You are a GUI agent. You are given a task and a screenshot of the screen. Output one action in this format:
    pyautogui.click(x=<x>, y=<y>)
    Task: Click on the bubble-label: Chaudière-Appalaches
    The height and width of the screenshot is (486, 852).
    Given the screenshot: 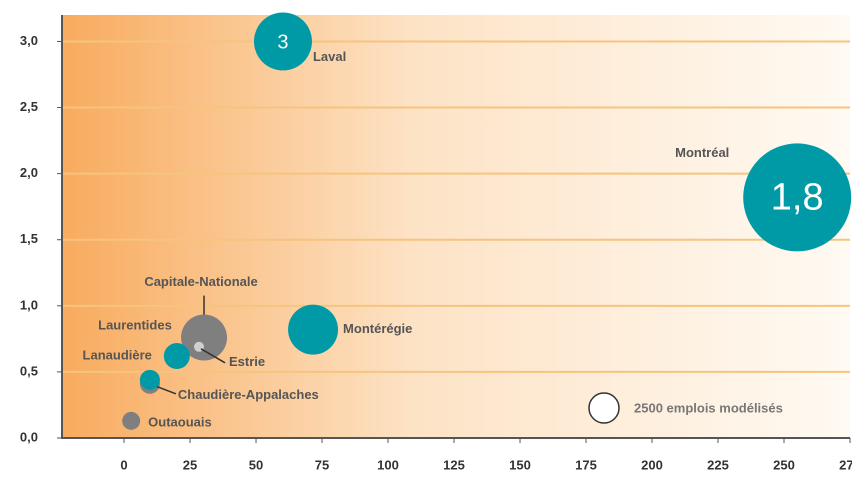 What is the action you would take?
    pyautogui.click(x=248, y=394)
    